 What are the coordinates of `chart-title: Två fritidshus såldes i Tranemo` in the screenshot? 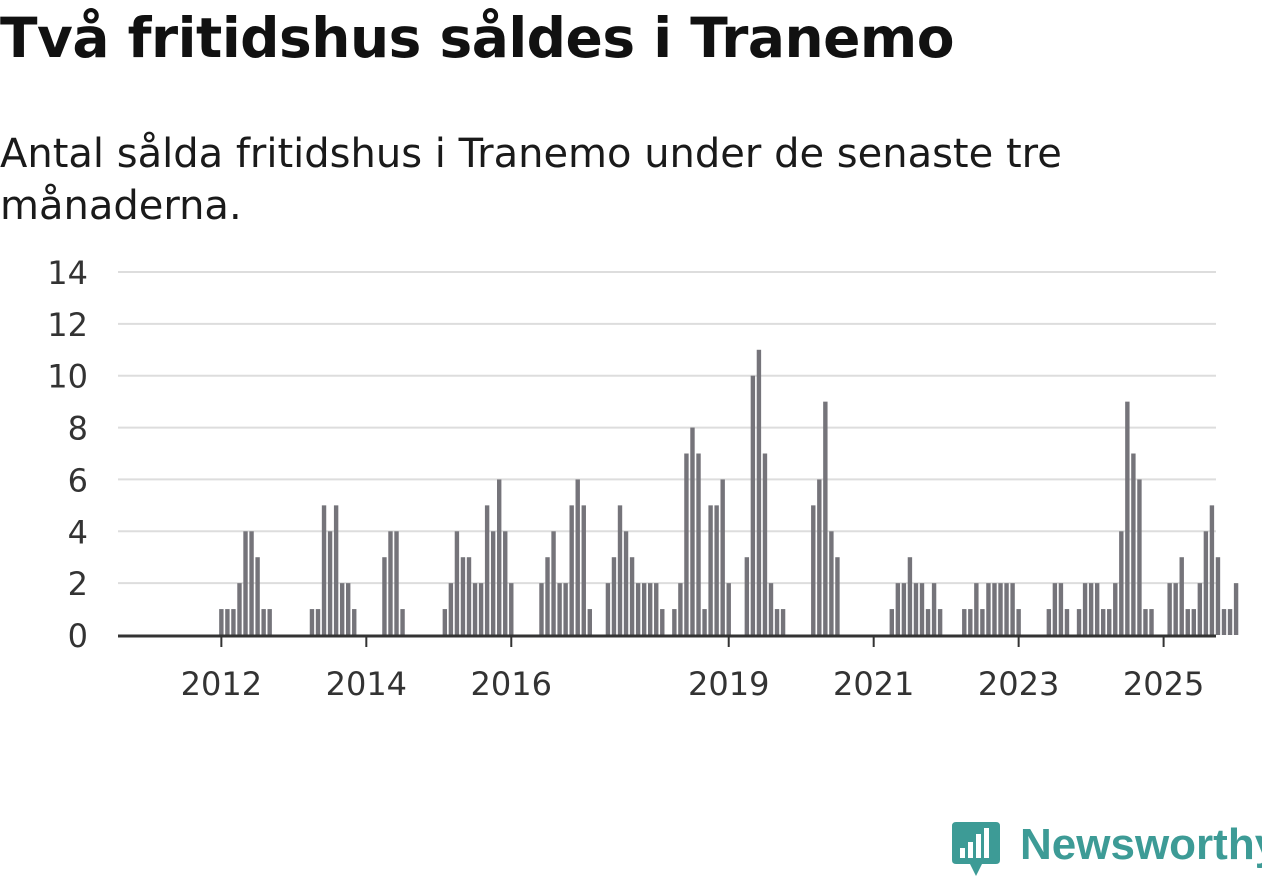 It's located at (477, 38).